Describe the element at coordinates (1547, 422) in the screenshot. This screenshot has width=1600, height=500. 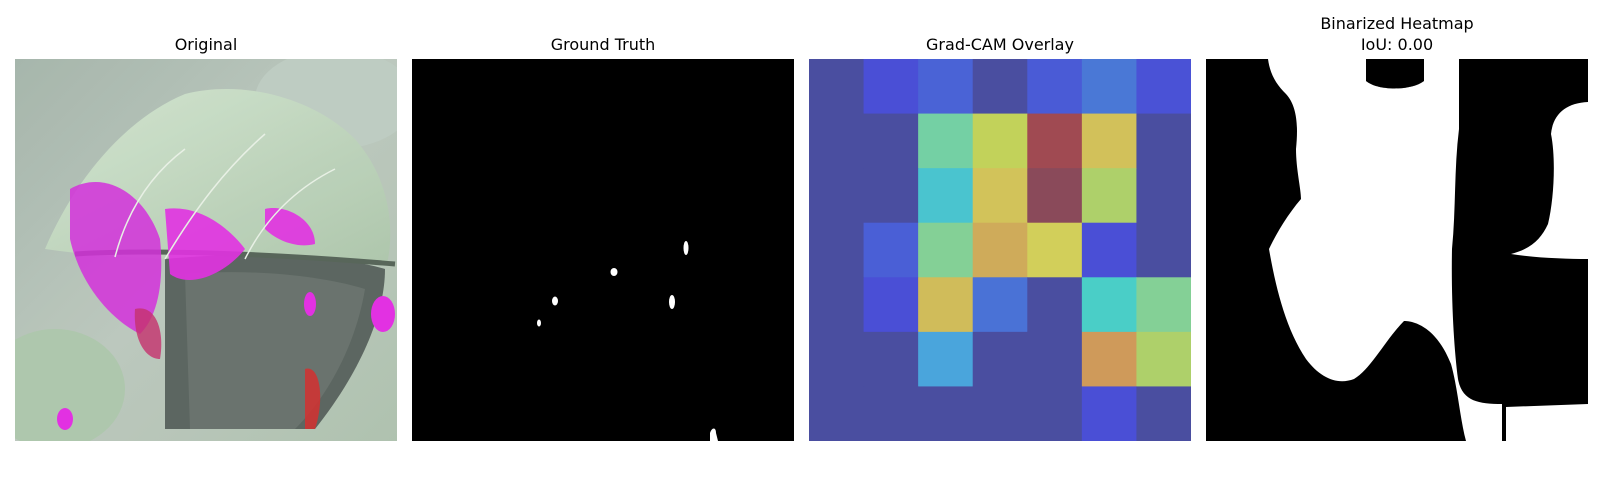
I see `binary-region-bottom-right` at that location.